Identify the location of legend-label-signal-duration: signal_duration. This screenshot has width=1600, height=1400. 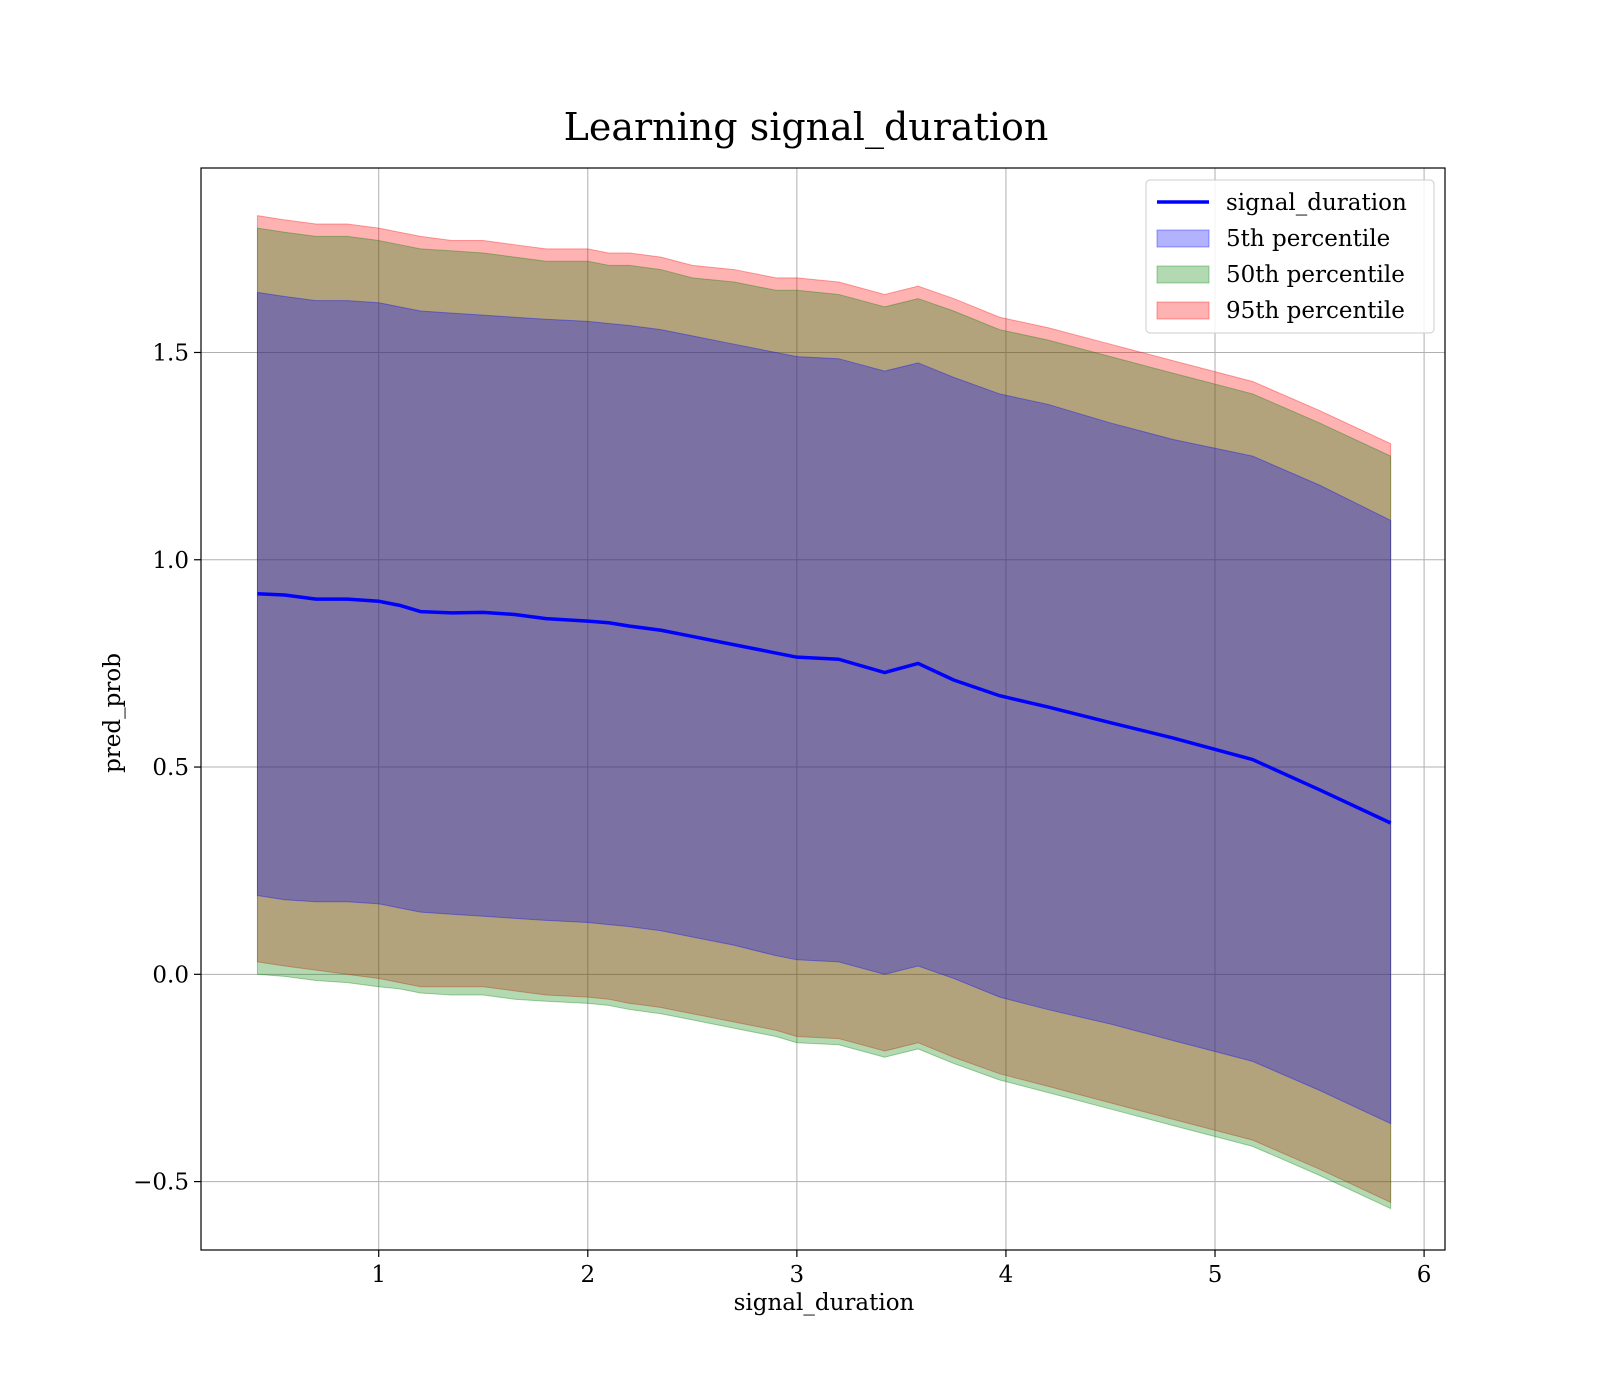
(1316, 203).